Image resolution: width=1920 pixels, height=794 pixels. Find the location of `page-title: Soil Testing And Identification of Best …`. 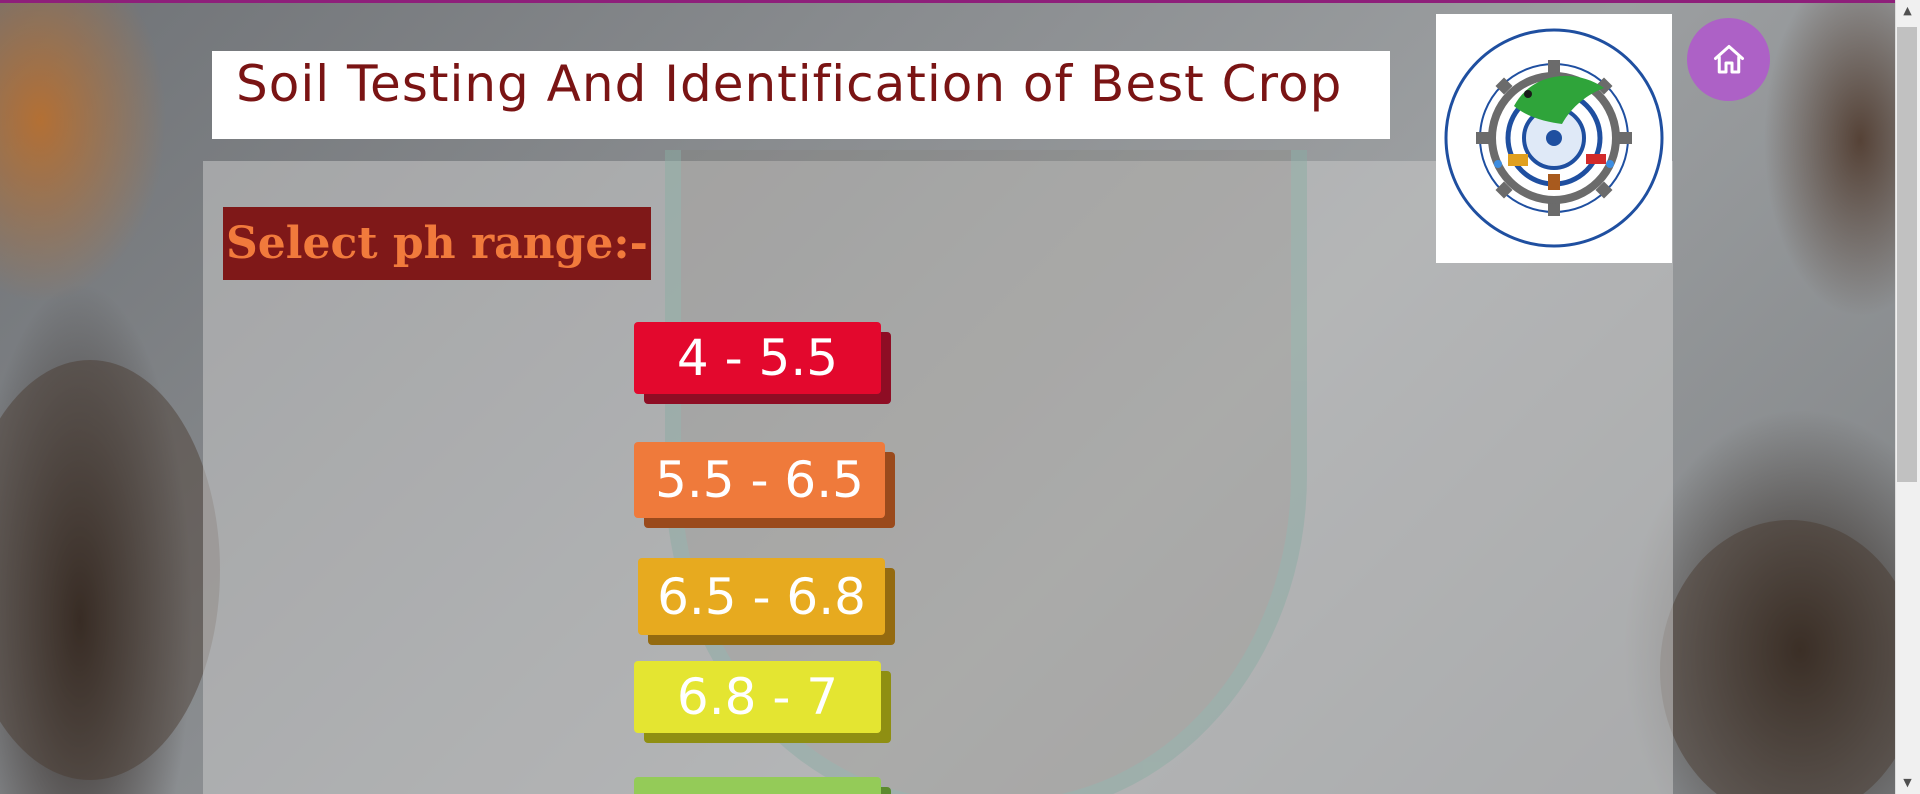

page-title: Soil Testing And Identification of Best … is located at coordinates (789, 84).